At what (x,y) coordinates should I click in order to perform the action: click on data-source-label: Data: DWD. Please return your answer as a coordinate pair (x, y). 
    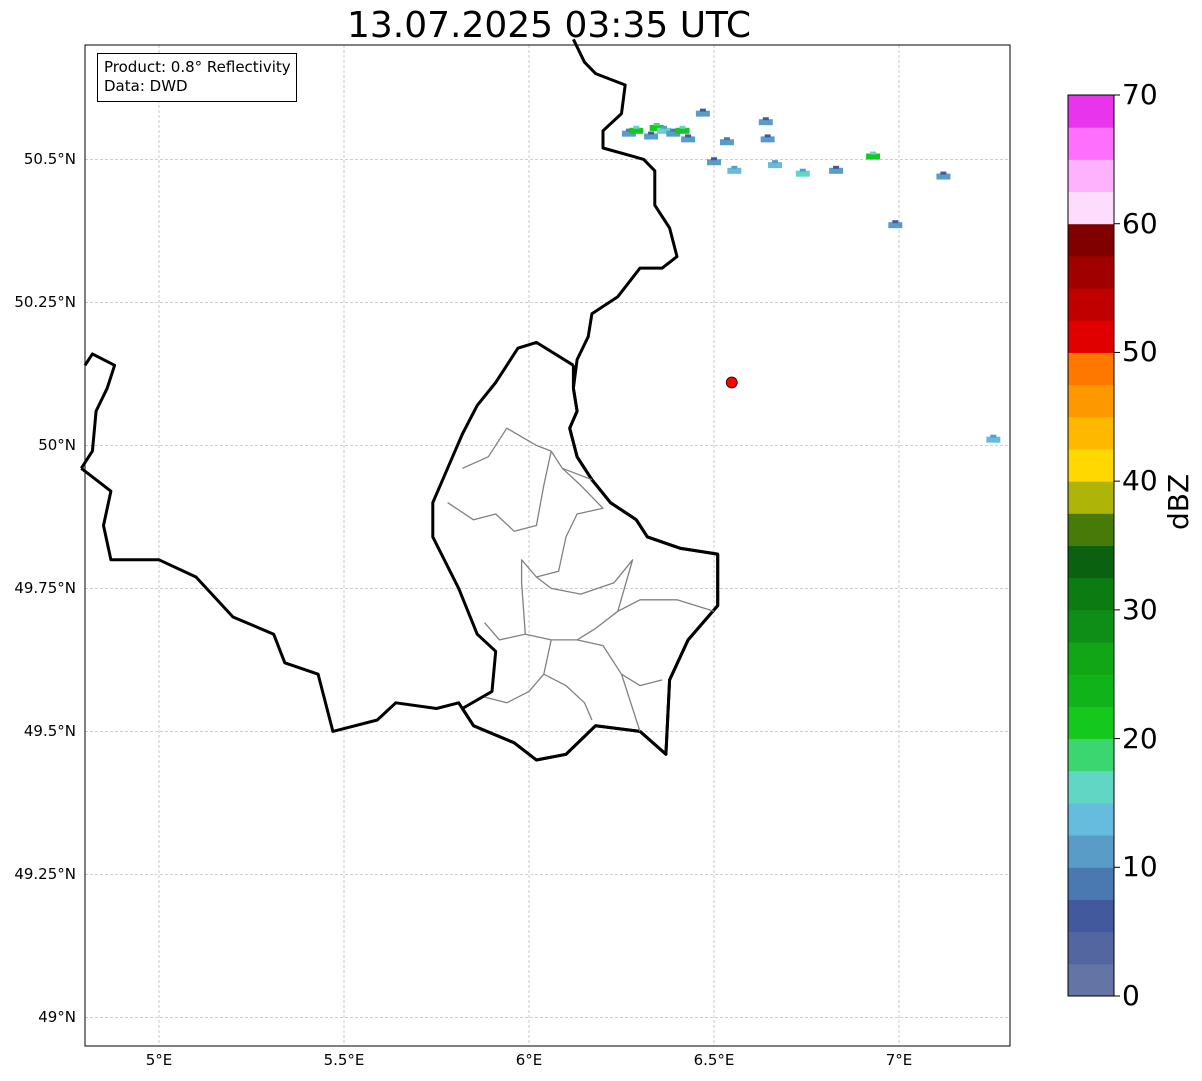
    Looking at the image, I should click on (146, 86).